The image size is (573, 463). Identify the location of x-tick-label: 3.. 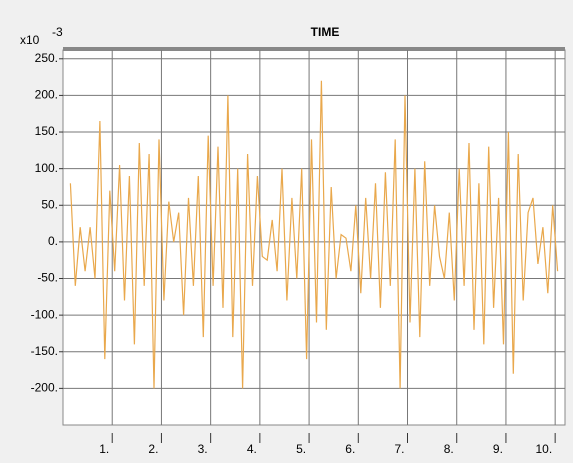
(203, 449).